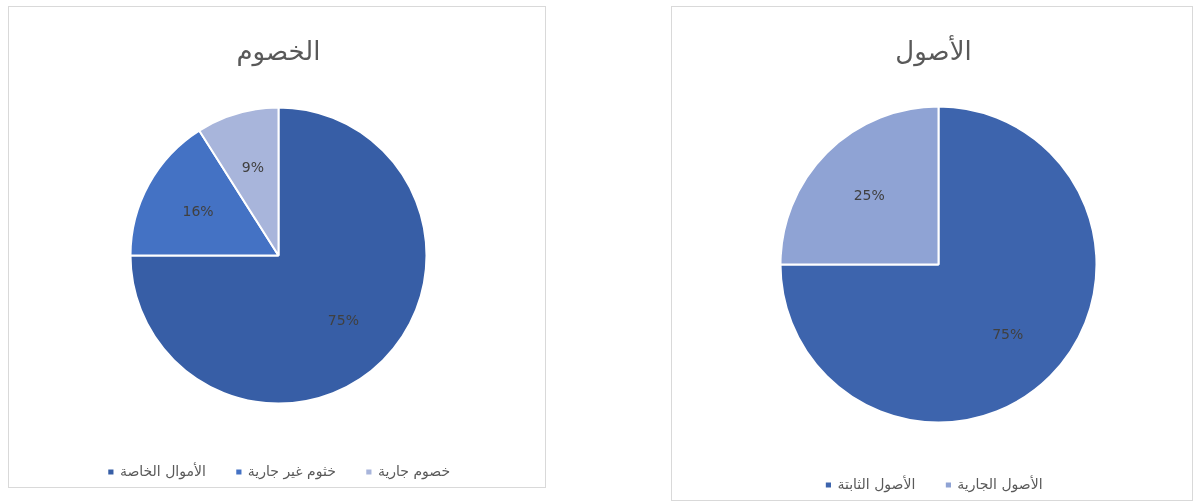  Describe the element at coordinates (278, 51) in the screenshot. I see `chart-title: الخصوم` at that location.